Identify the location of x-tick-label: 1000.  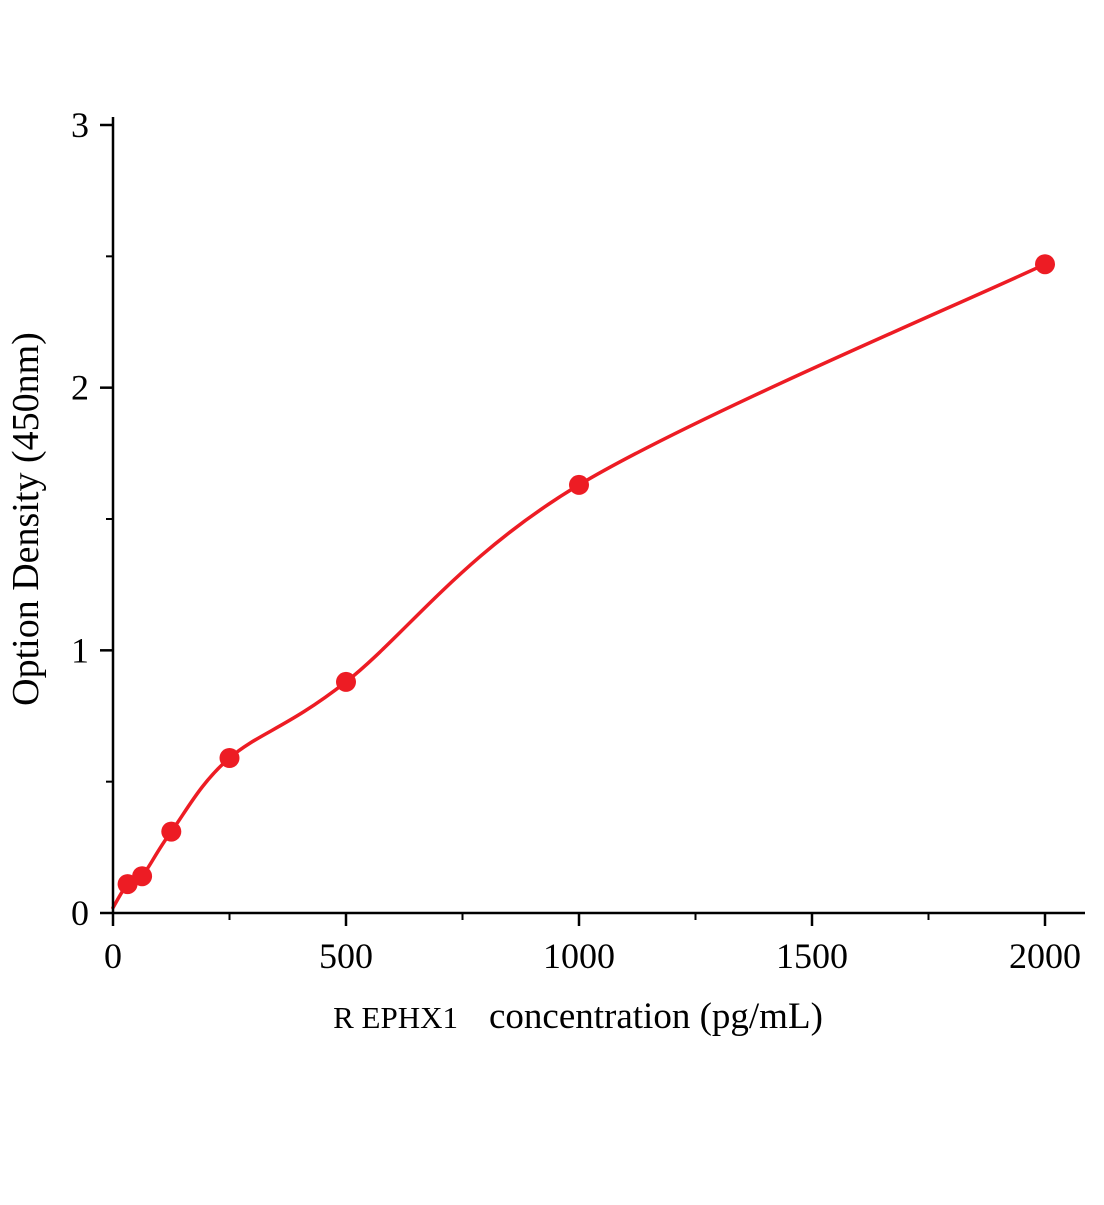
(579, 956).